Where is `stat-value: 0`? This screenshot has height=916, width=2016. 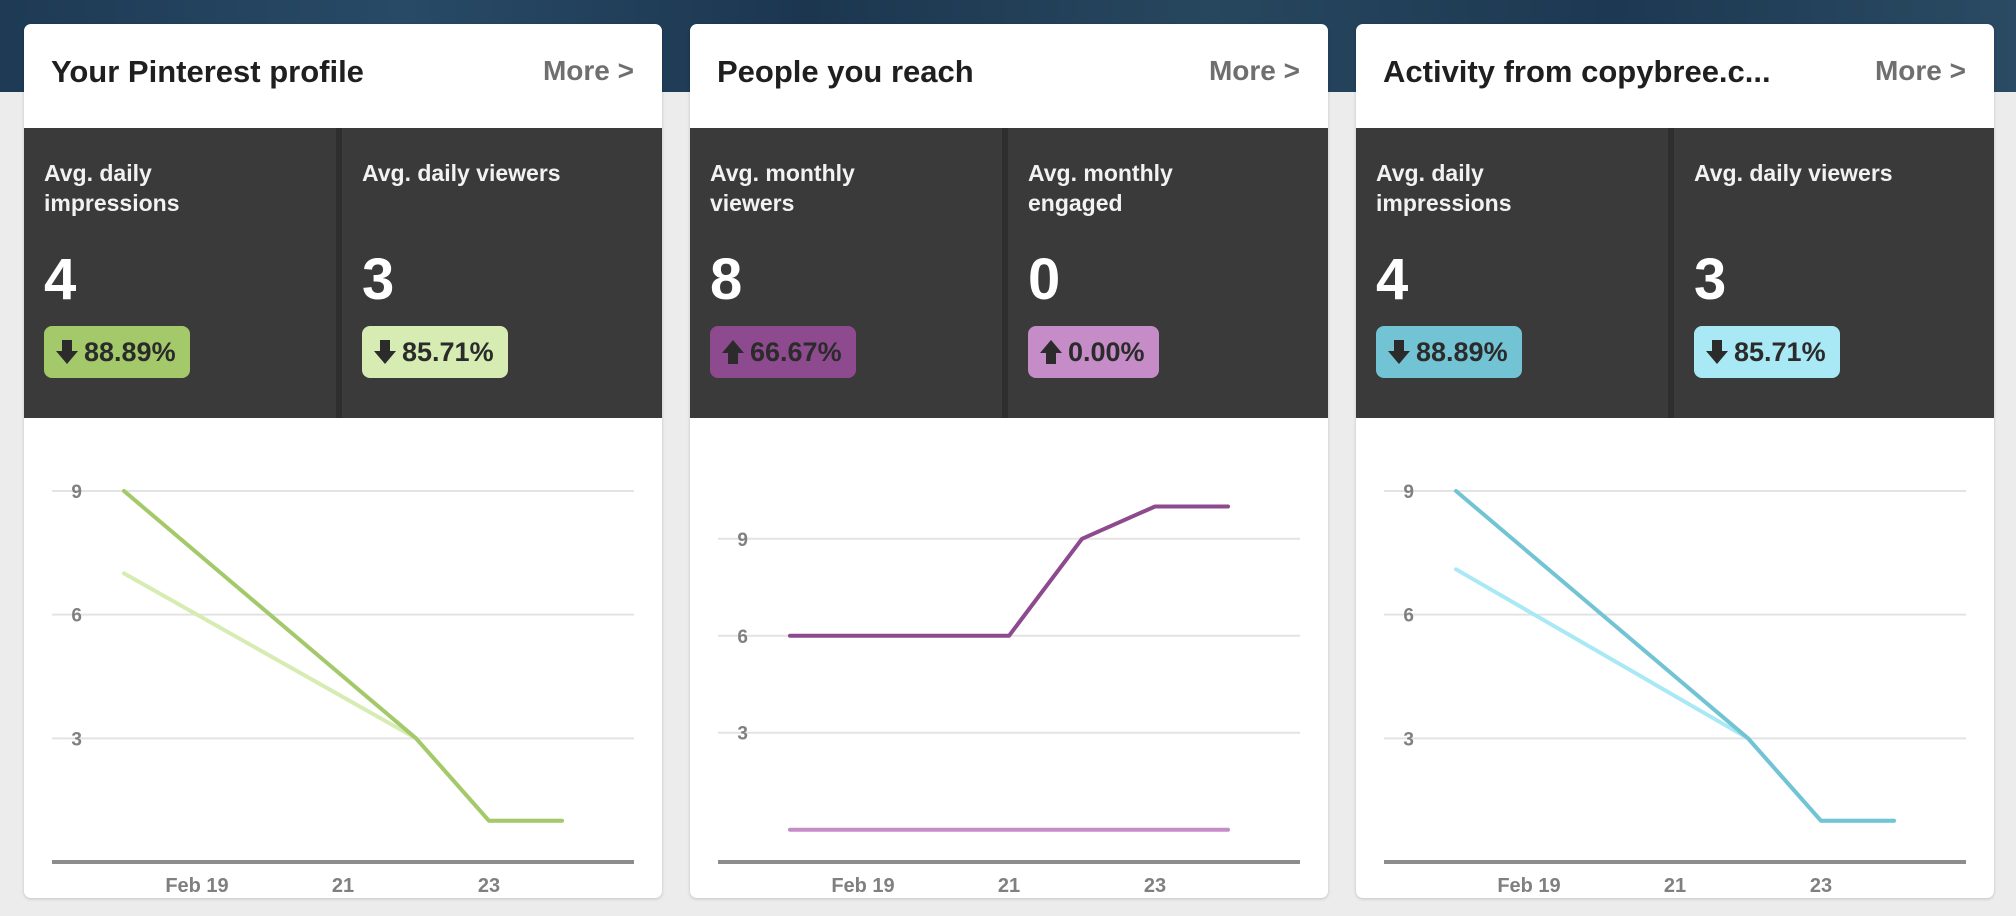
stat-value: 0 is located at coordinates (1044, 279).